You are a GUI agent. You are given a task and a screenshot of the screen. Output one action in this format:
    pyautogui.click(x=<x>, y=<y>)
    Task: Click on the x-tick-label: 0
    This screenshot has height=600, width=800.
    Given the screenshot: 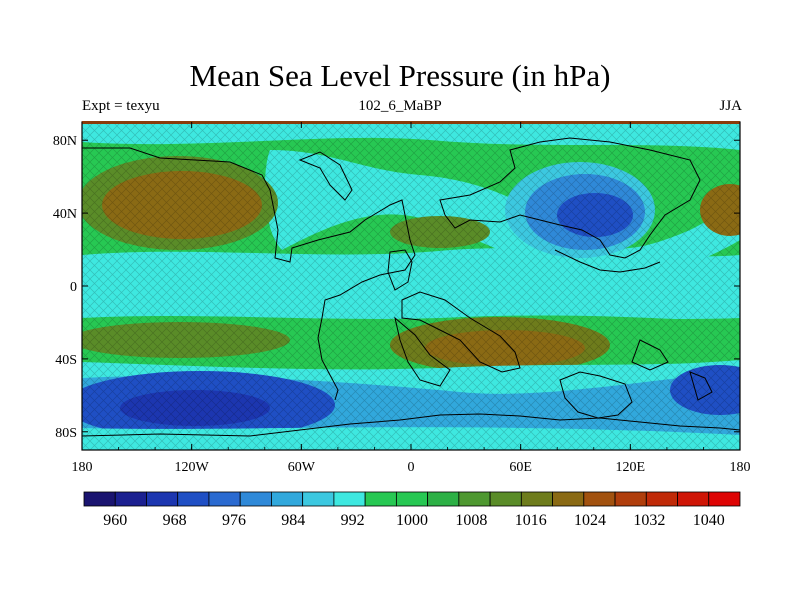 What is the action you would take?
    pyautogui.click(x=411, y=467)
    